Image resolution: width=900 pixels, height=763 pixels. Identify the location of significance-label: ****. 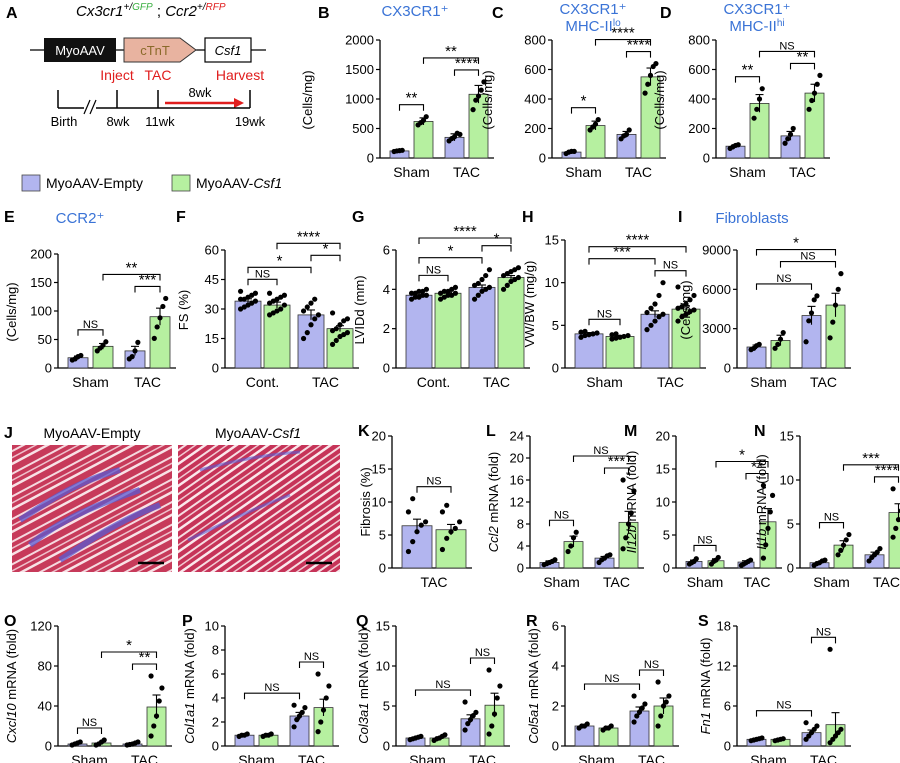
(638, 240).